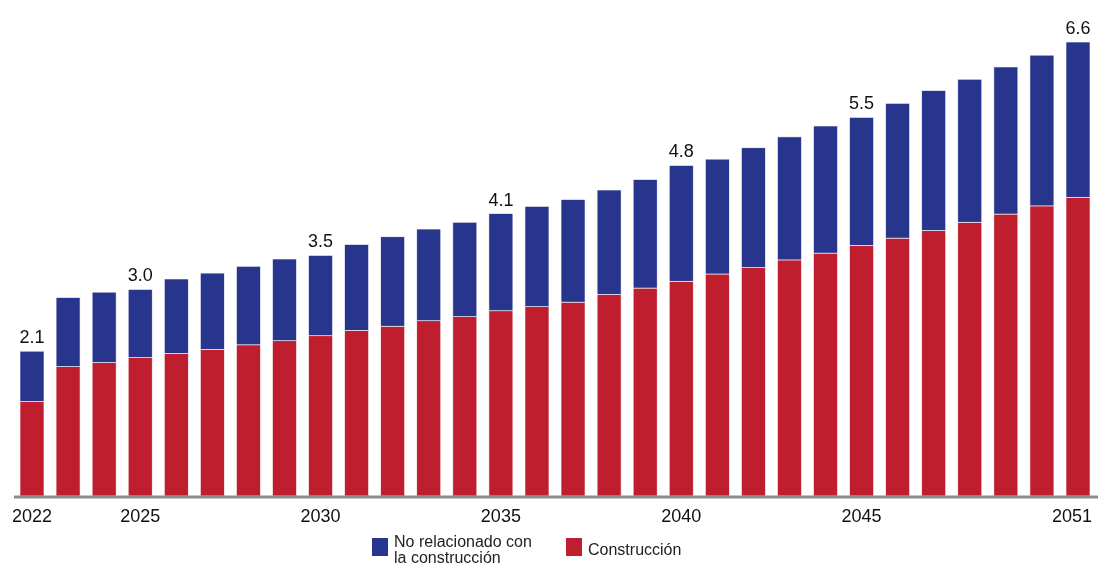  Describe the element at coordinates (321, 241) in the screenshot. I see `annotation: 3.5` at that location.